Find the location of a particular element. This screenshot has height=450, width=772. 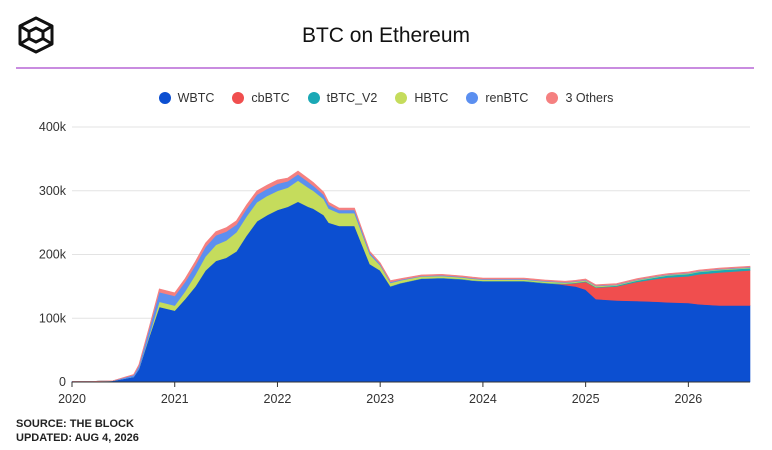

x-tick-label: 2022 is located at coordinates (278, 399).